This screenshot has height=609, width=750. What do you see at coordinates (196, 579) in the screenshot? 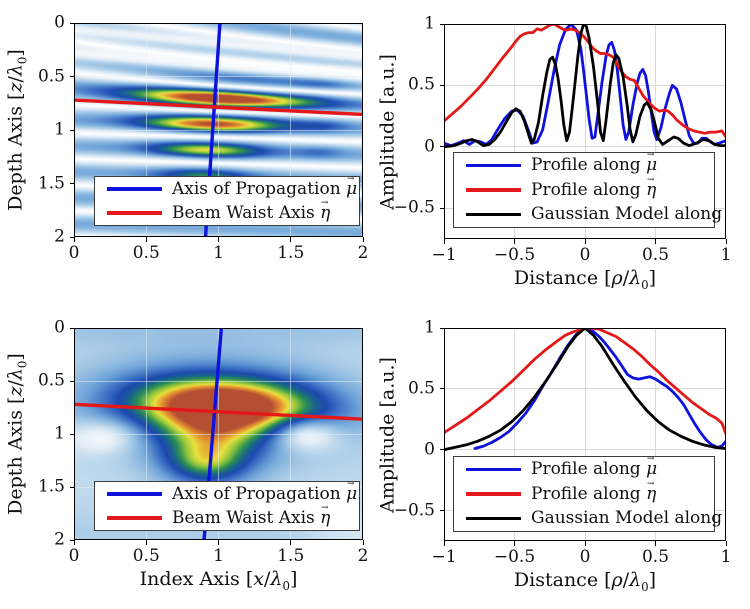
I see `label-text: Index Axis [` at bounding box center [196, 579].